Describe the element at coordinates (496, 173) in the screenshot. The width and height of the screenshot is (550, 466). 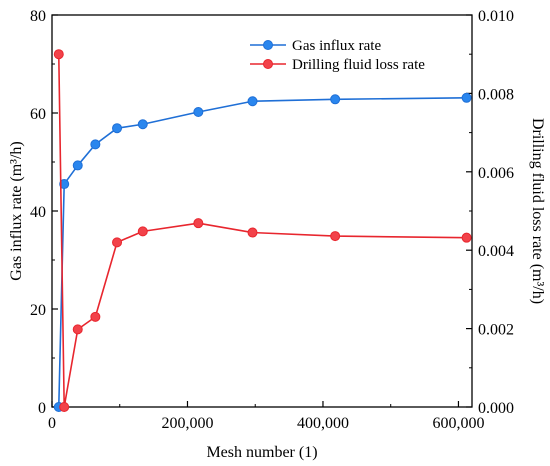
I see `right-y-tick-label: 0.006` at that location.